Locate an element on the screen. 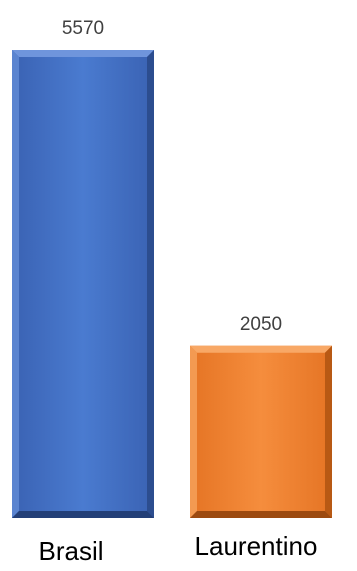 The width and height of the screenshot is (357, 571). bar-bevel-left-laurentino is located at coordinates (193, 431).